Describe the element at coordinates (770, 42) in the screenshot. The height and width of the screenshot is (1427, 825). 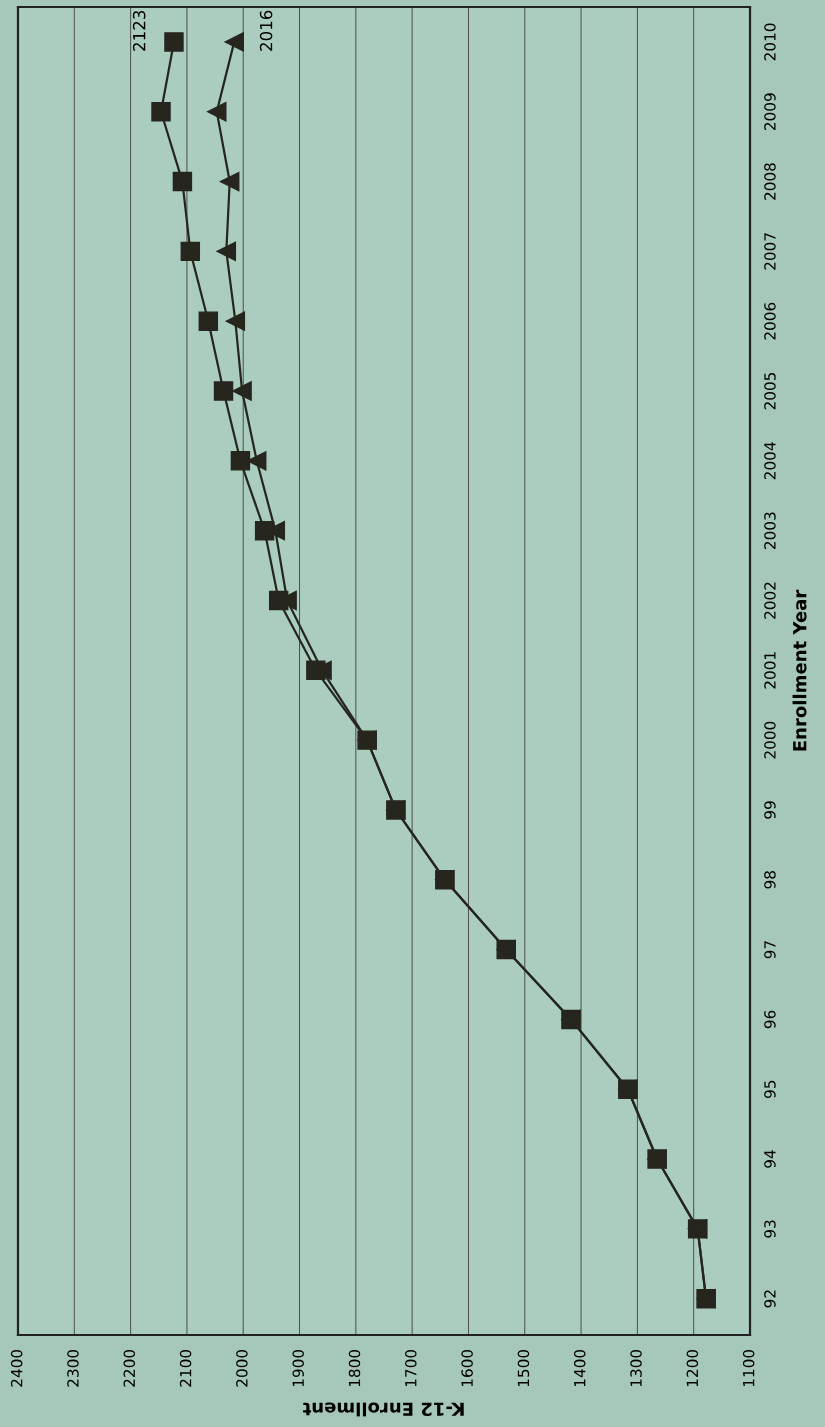
I see `y-tick-label: 2010` at that location.